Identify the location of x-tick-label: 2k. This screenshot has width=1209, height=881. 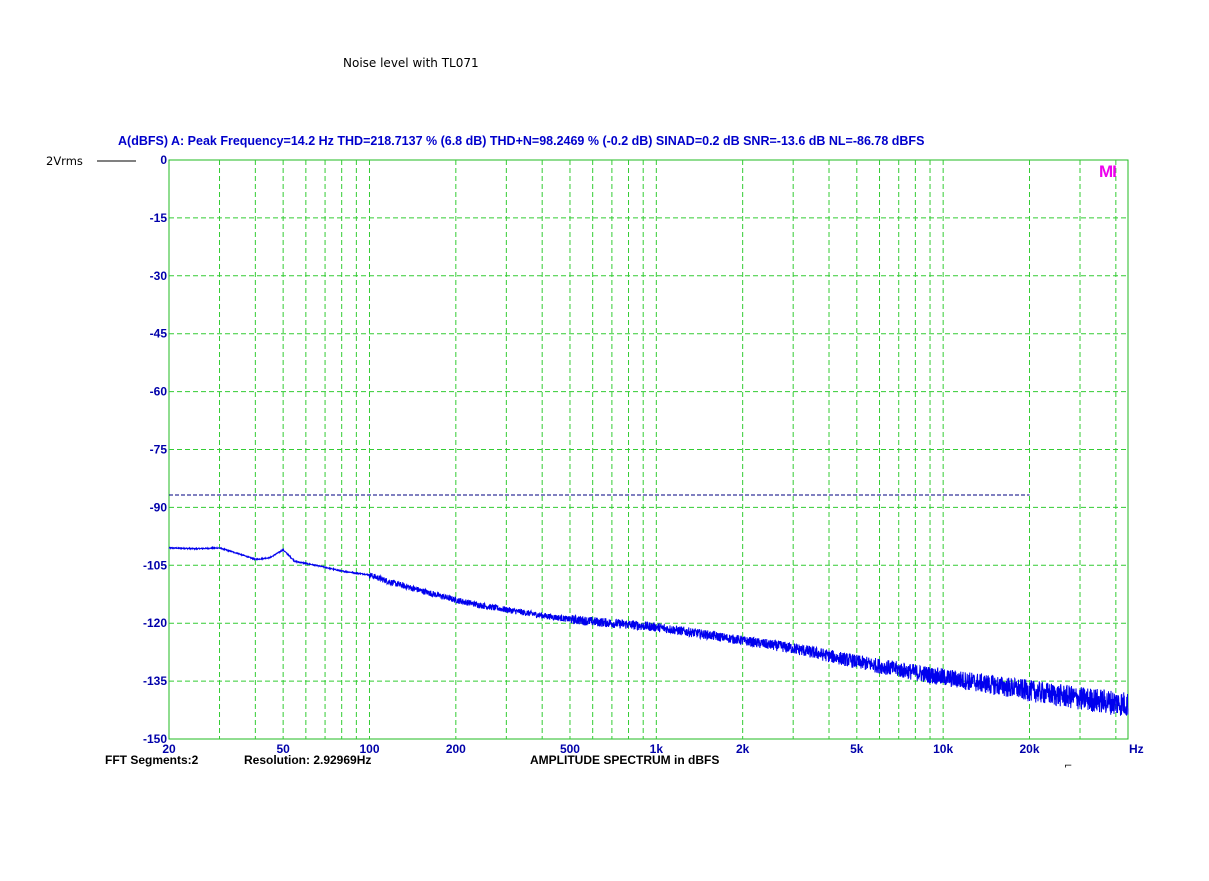
(743, 749).